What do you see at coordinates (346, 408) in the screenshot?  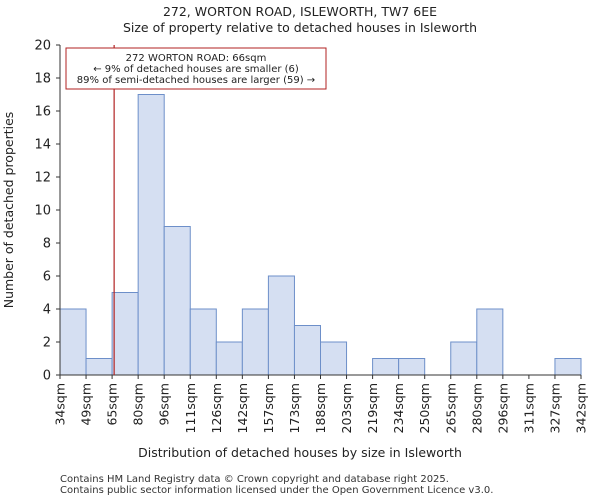 I see `x-tick-label: 203sqm` at bounding box center [346, 408].